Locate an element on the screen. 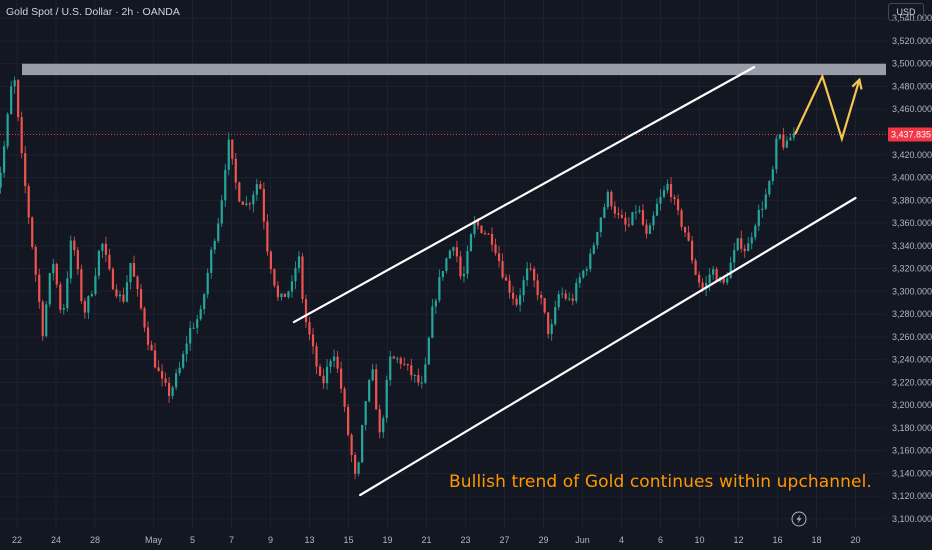 This screenshot has height=550, width=932. y-tick-label: 3,380.000 is located at coordinates (912, 200).